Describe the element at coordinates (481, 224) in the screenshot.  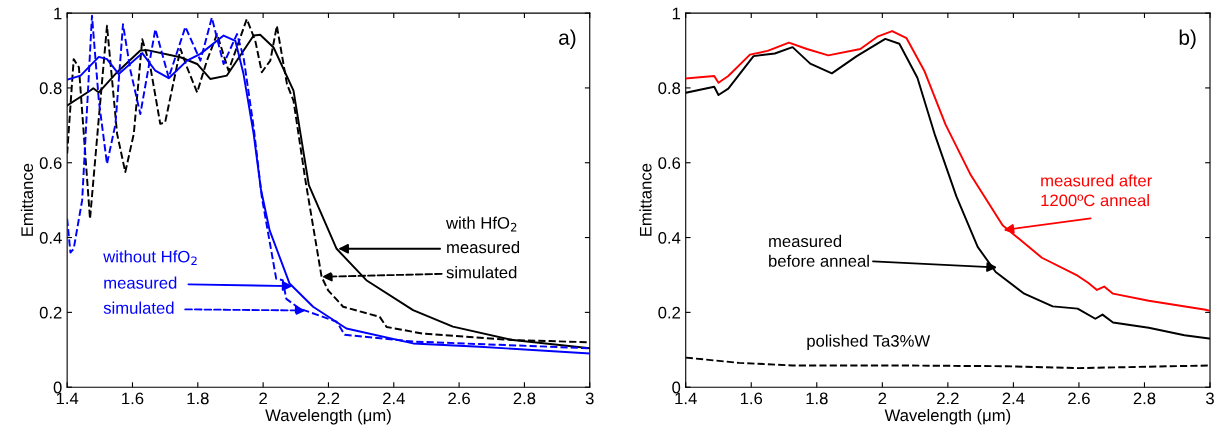
I see `annotation: with HfO$_{2}$` at that location.